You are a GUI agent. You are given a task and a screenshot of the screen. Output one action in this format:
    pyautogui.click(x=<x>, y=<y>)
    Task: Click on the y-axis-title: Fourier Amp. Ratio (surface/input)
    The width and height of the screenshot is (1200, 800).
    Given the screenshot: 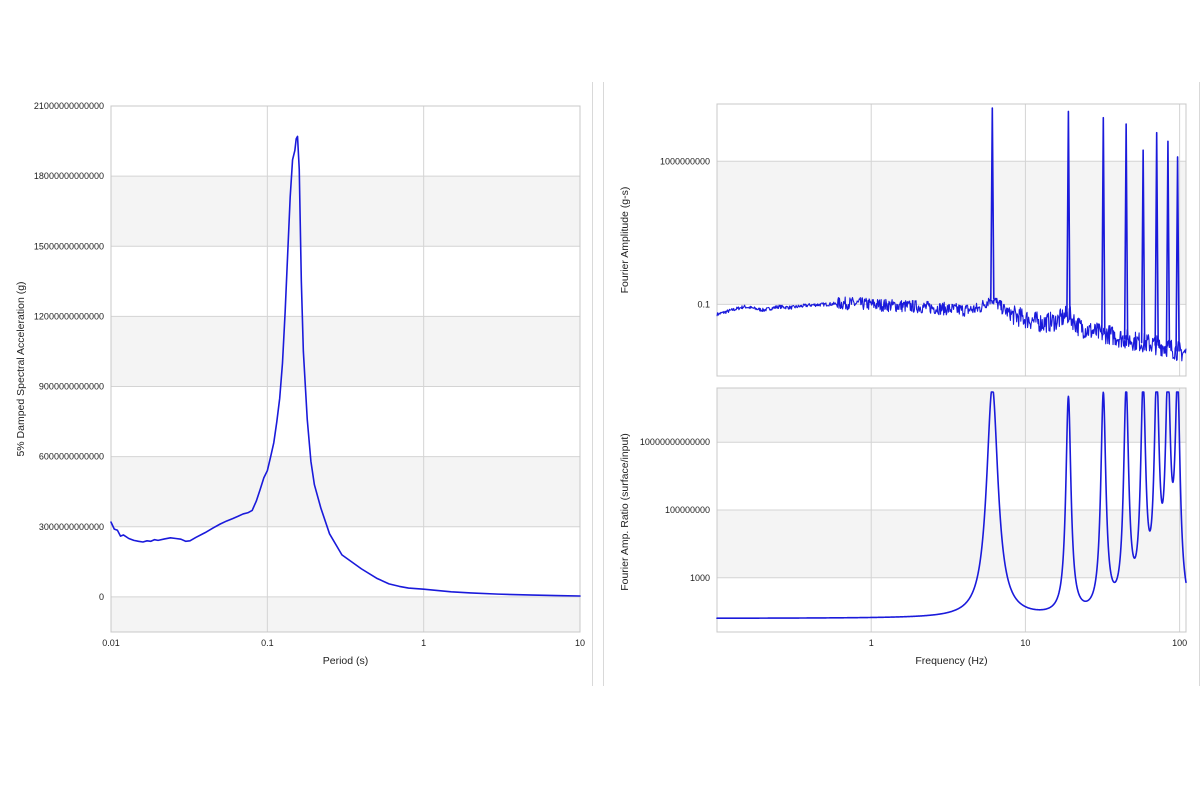 What is the action you would take?
    pyautogui.click(x=625, y=512)
    